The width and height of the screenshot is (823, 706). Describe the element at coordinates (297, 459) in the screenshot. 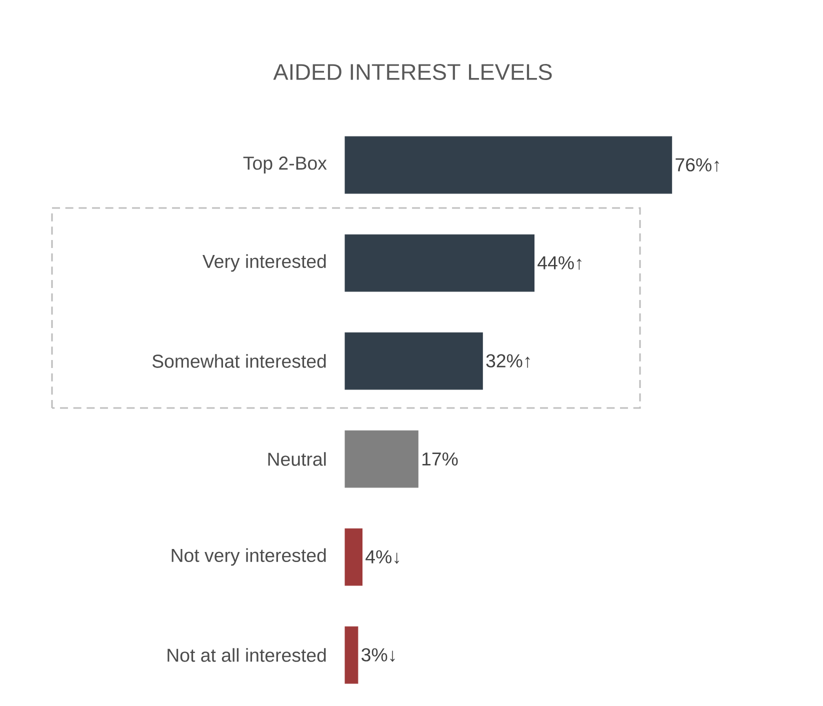

I see `y-tick-label: Neutral` at that location.